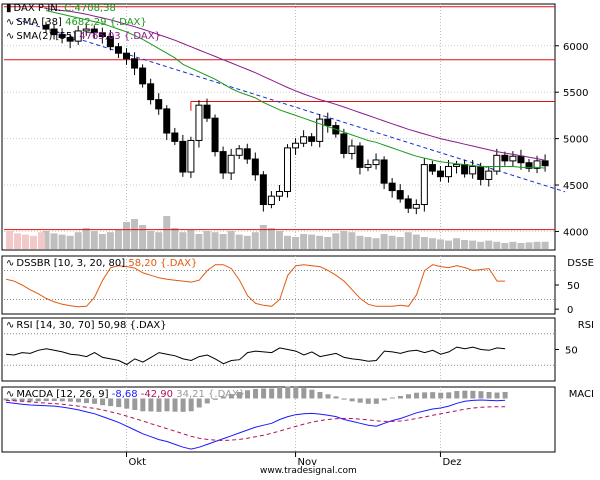 The width and height of the screenshot is (600, 480). What do you see at coordinates (76, 23) in the screenshot?
I see `price-legend-sma38: ∿ SMA [38] 4682,29 {.DAX}` at bounding box center [76, 23].